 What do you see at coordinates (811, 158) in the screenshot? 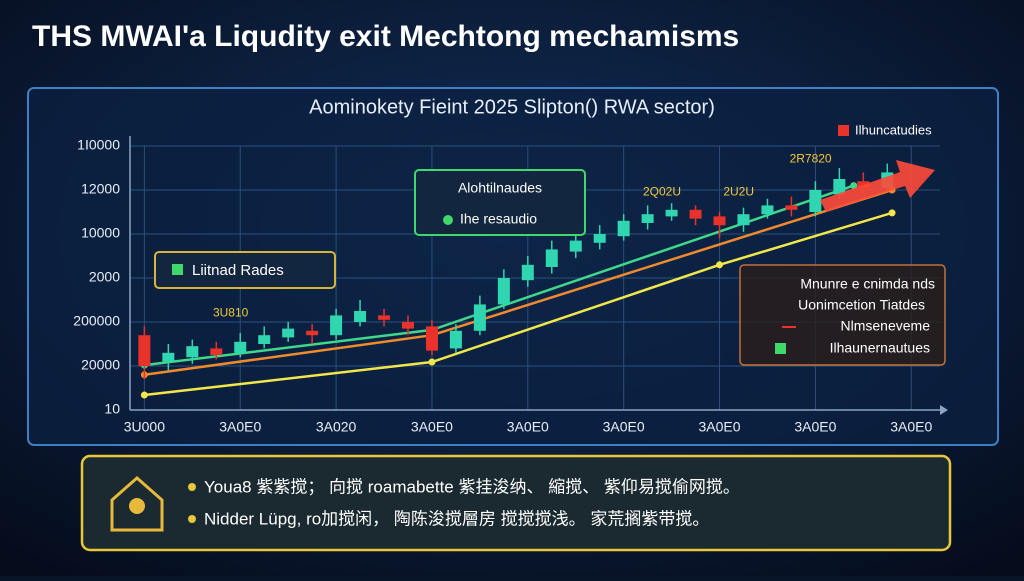
I see `annotation: 2R7820` at bounding box center [811, 158].